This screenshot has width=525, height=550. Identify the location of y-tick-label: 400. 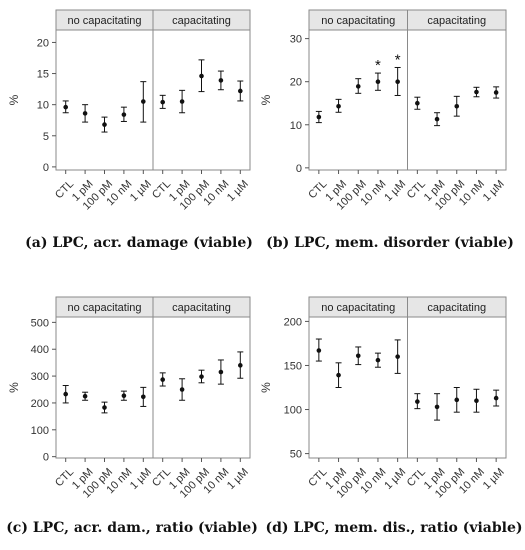
(40, 350).